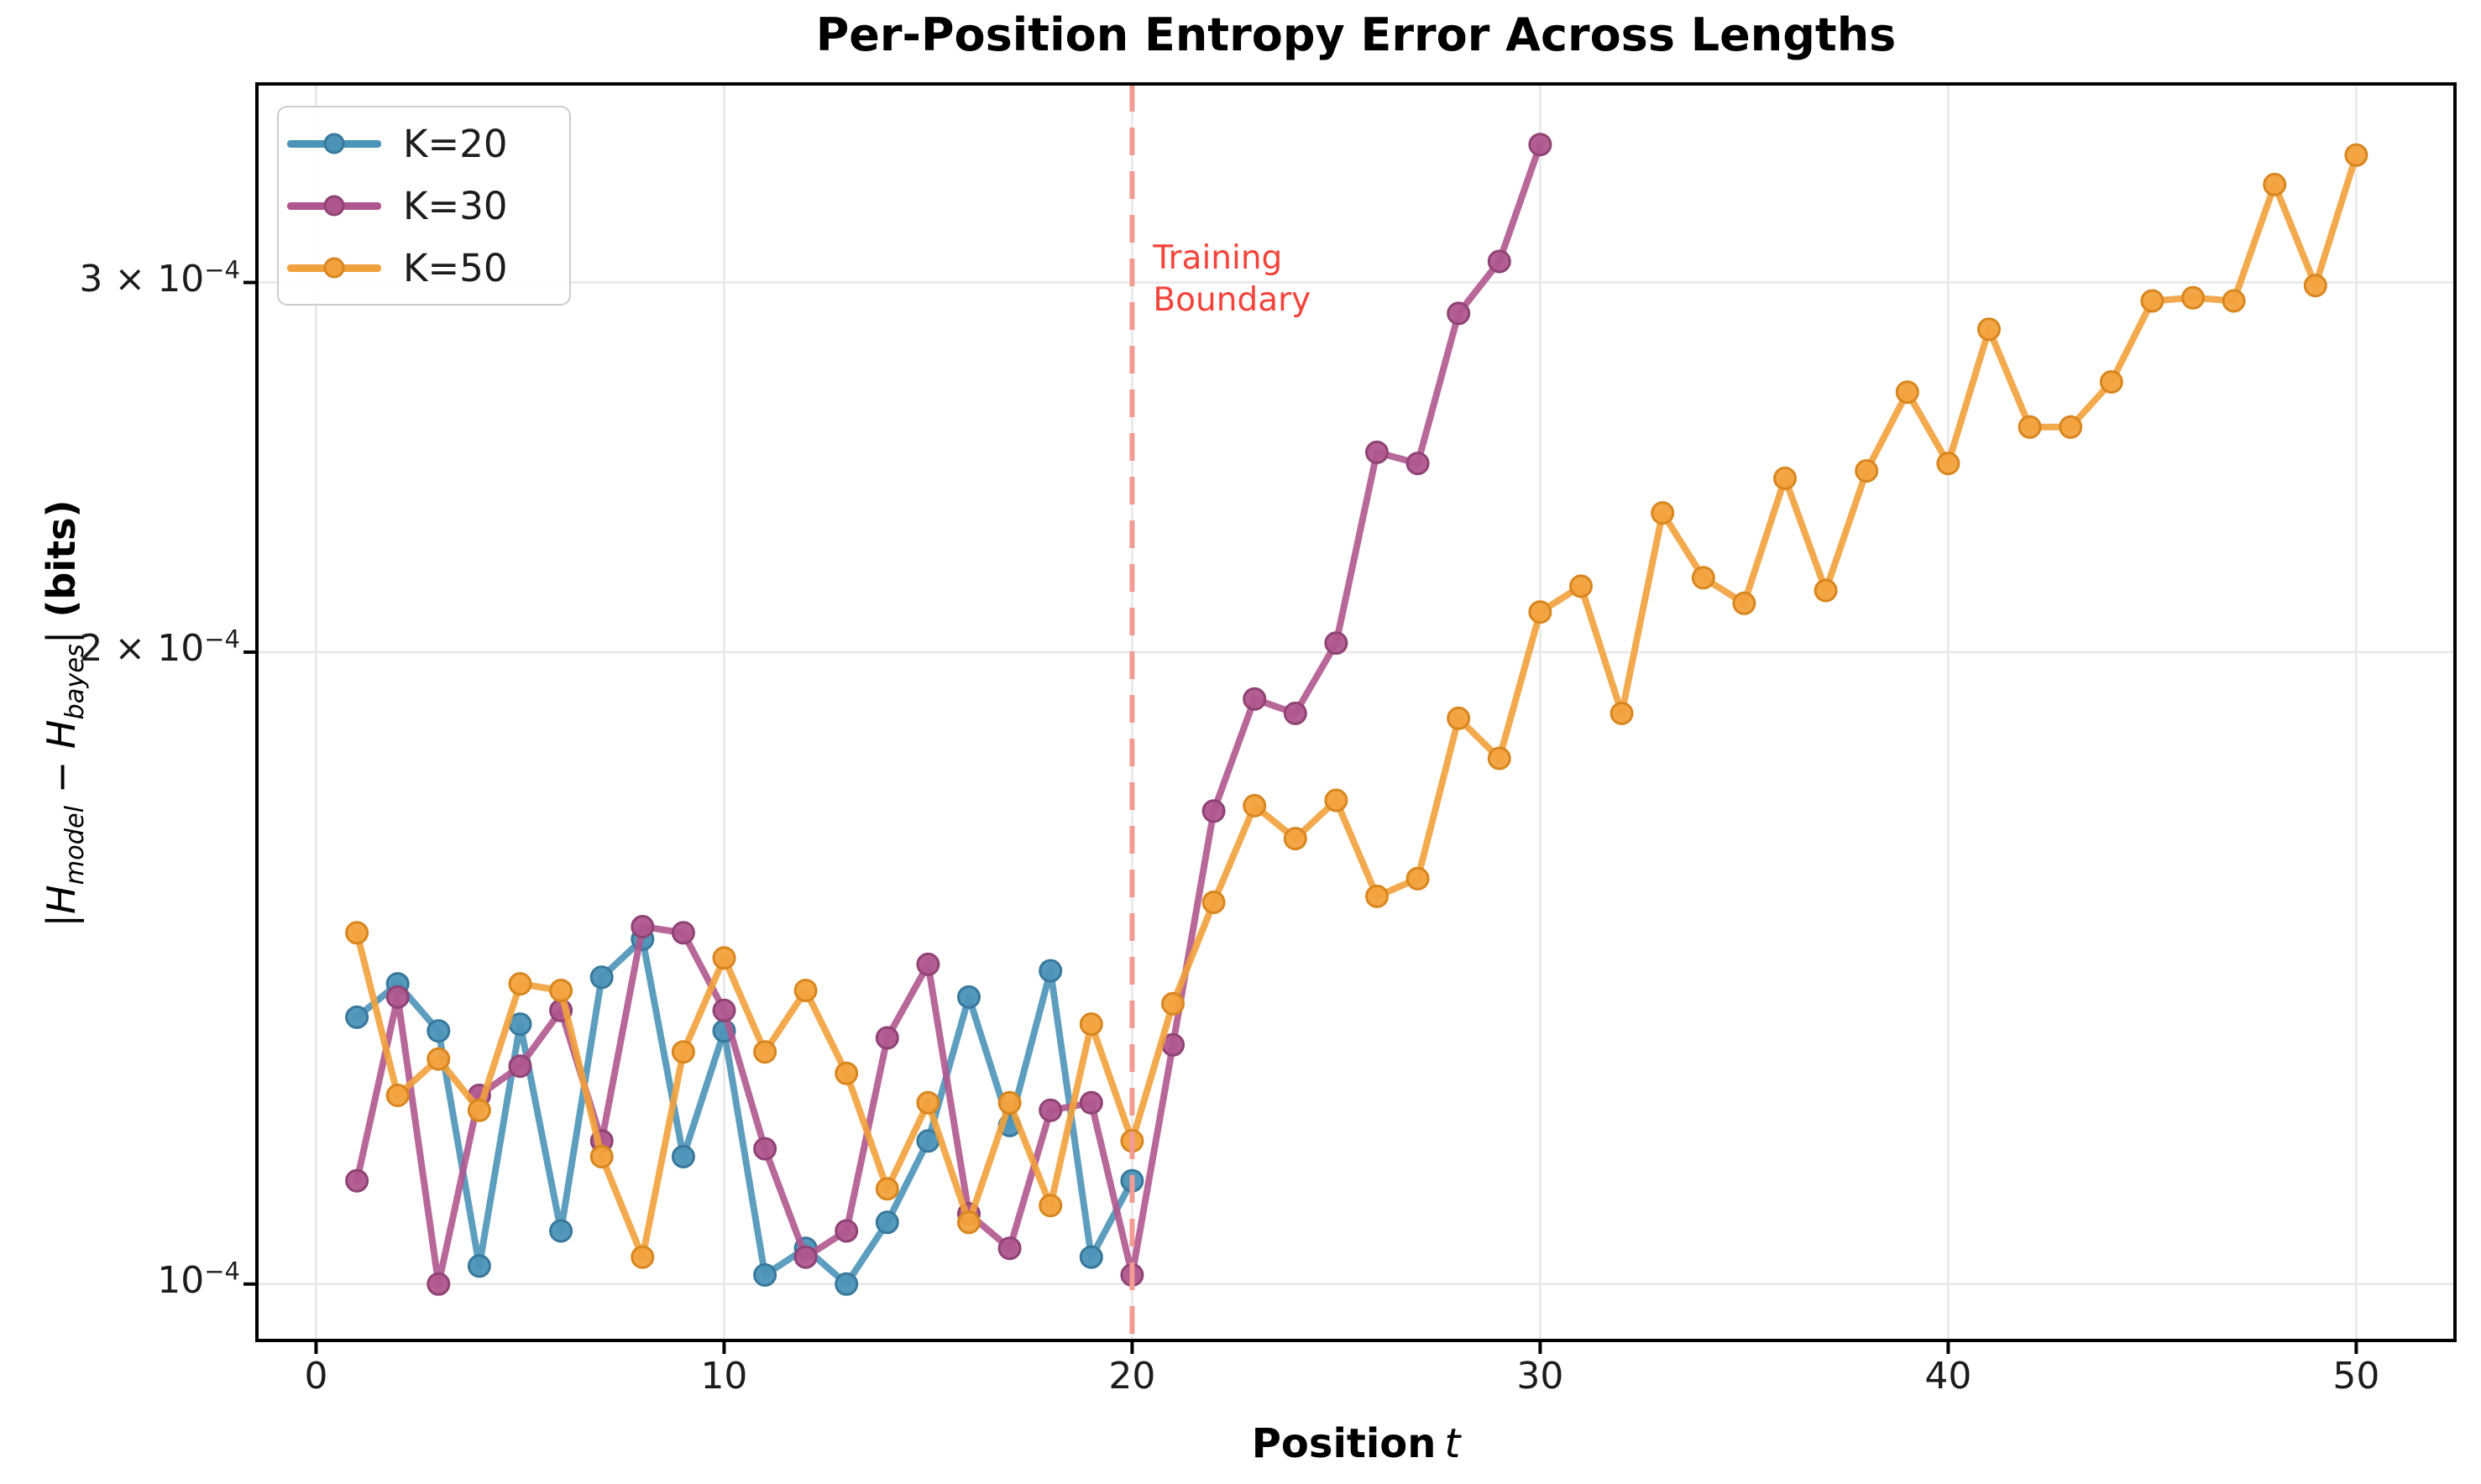 This screenshot has height=1484, width=2481. I want to click on training-boundary-annotation: Training Boundary, so click(1232, 279).